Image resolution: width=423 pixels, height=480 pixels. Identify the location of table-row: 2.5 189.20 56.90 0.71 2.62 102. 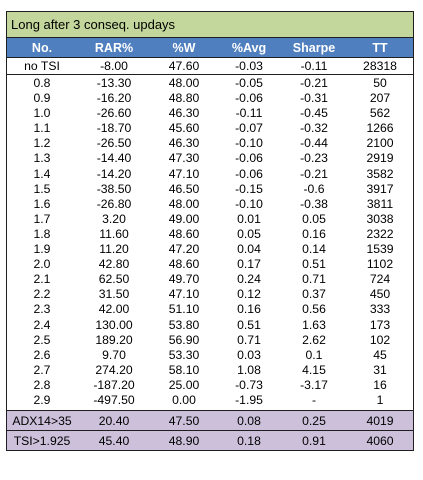
(210, 340).